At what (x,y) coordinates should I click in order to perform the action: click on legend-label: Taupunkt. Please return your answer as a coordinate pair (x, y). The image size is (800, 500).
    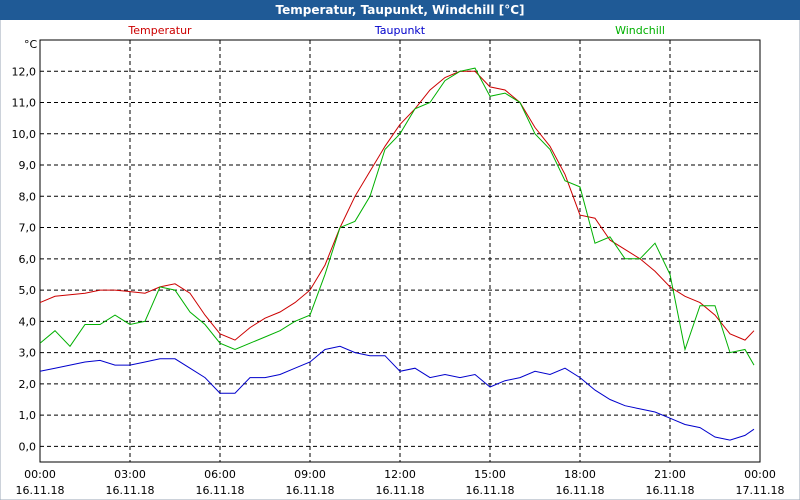
    Looking at the image, I should click on (400, 30).